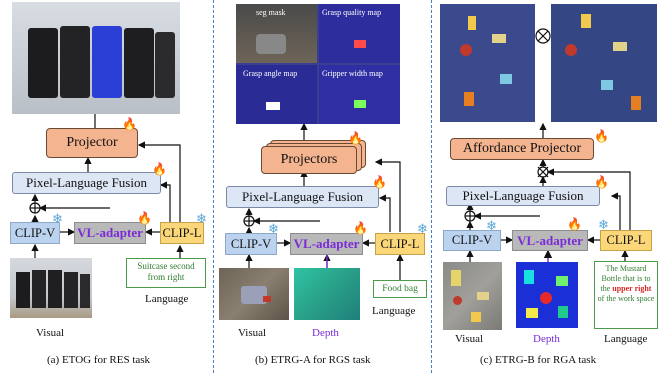 Image resolution: width=663 pixels, height=373 pixels. Describe the element at coordinates (309, 160) in the screenshot. I see `projectors-box: Projectors` at that location.